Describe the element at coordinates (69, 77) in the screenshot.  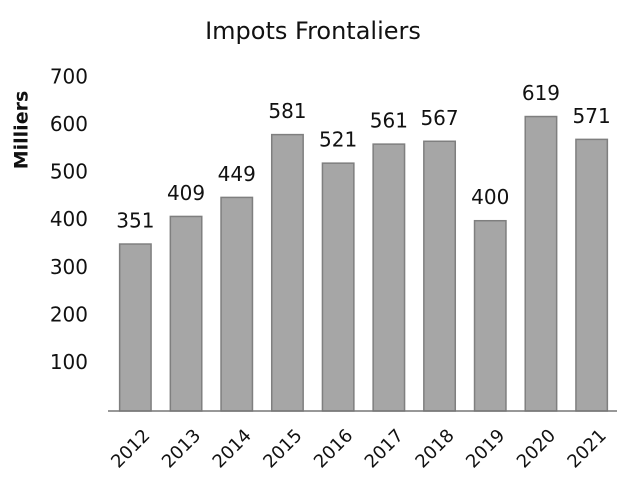
I see `y-tick-label: 700` at that location.